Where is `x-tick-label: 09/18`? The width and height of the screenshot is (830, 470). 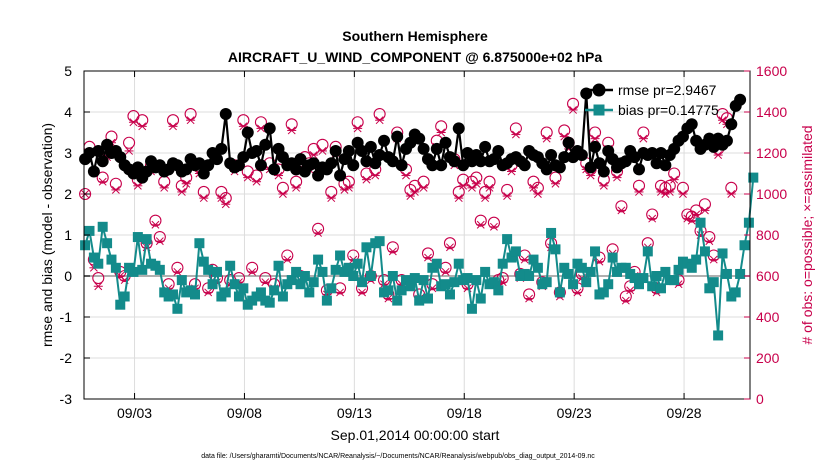
x-tick-label: 09/18 is located at coordinates (464, 413).